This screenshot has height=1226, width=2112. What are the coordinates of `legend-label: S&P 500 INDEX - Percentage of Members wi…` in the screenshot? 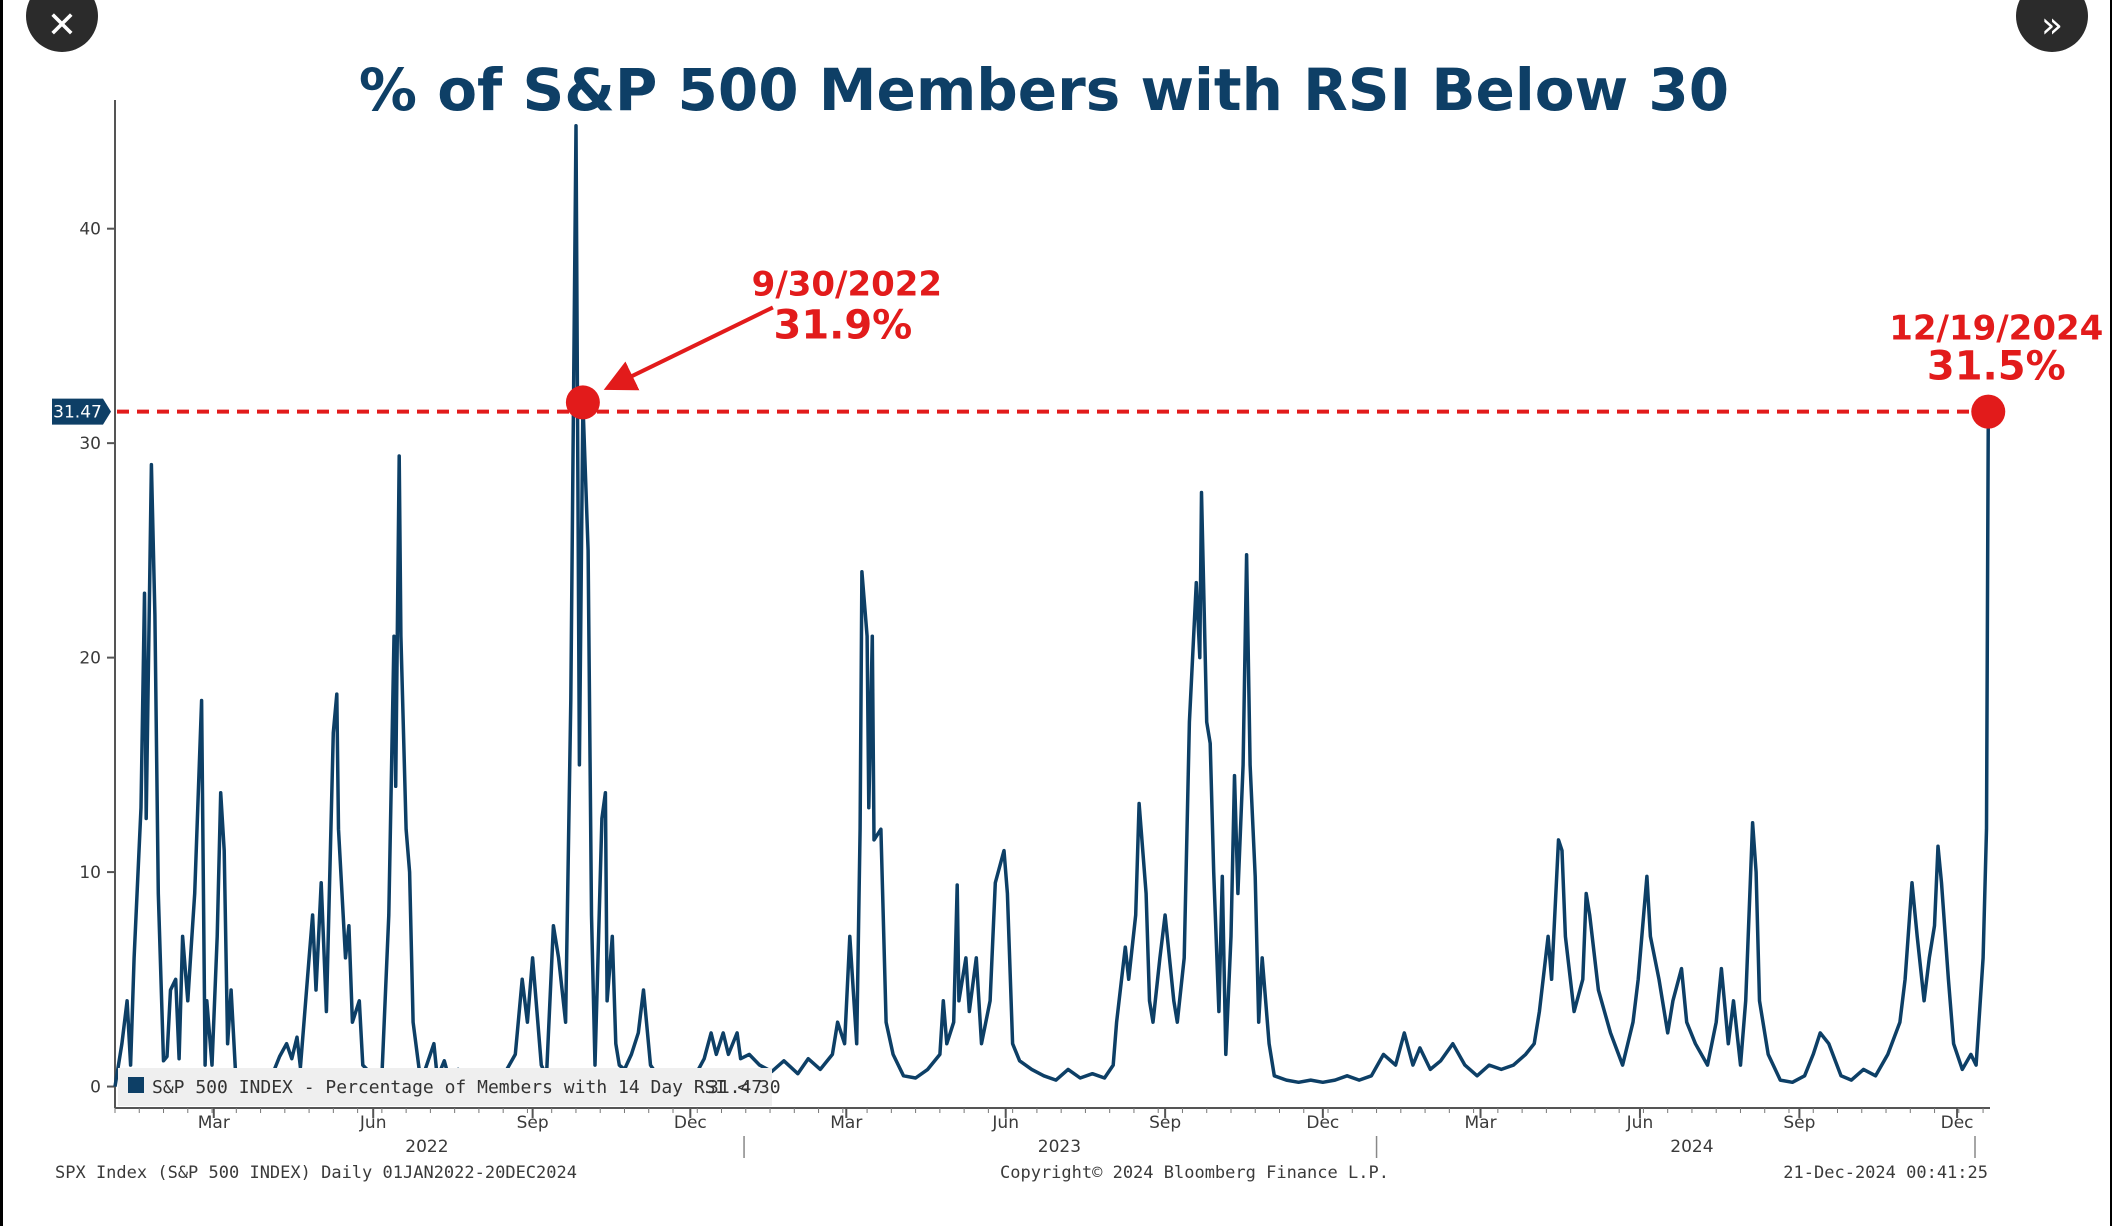 It's located at (466, 1087).